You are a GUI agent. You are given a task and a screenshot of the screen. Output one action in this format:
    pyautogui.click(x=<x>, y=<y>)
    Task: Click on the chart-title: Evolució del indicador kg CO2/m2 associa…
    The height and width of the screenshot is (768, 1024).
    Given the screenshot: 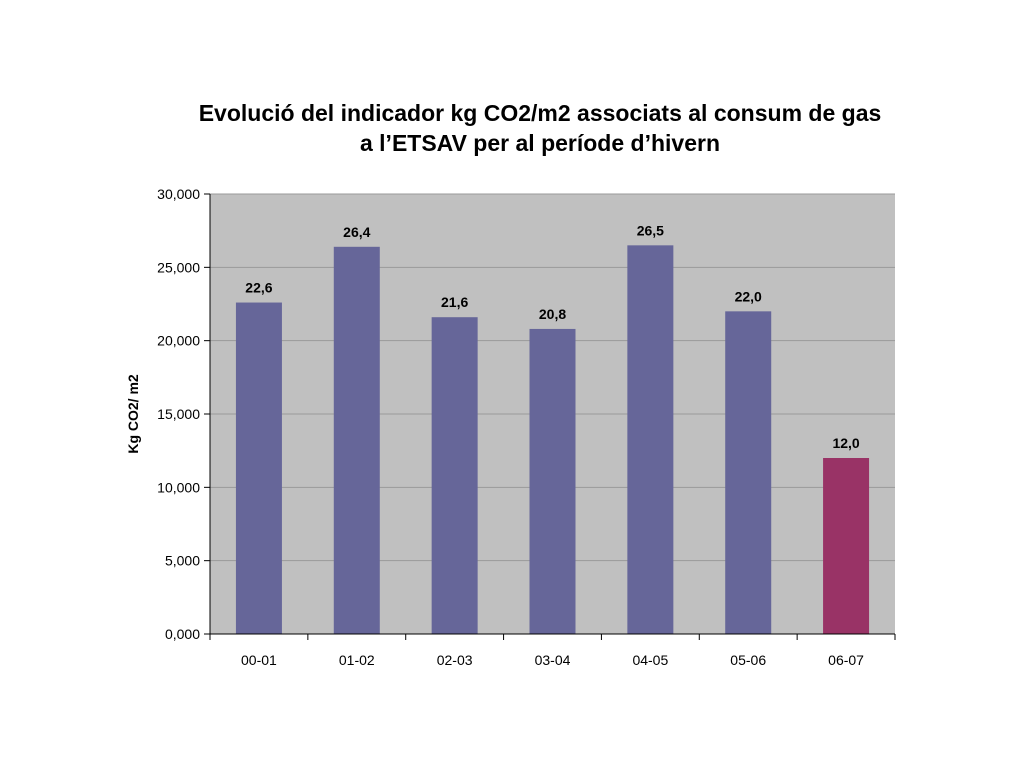 What is the action you would take?
    pyautogui.click(x=540, y=128)
    